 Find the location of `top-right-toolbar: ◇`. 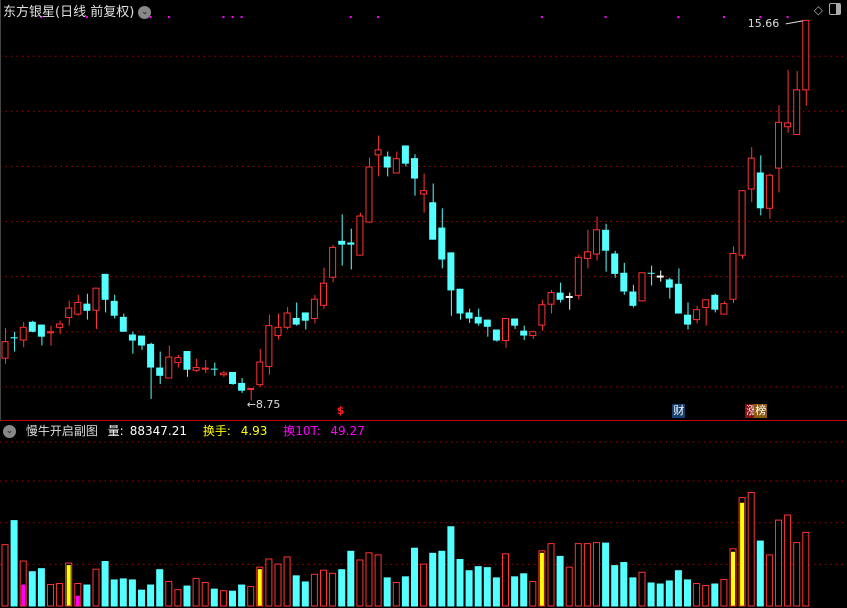

top-right-toolbar: ◇ is located at coordinates (824, 9).